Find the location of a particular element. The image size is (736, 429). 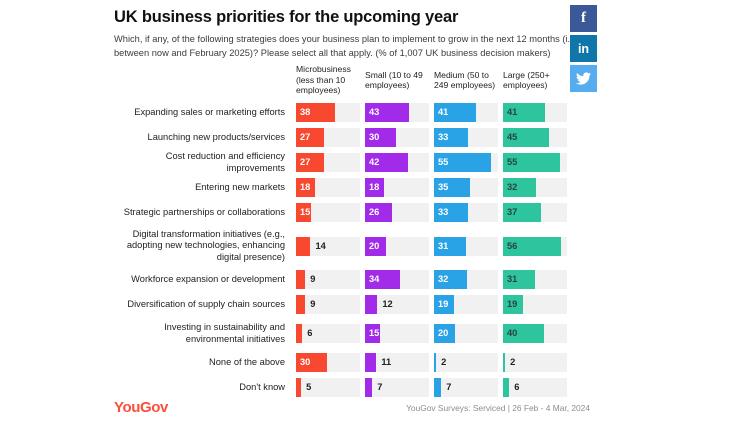

bar-value: 15 is located at coordinates (374, 333).